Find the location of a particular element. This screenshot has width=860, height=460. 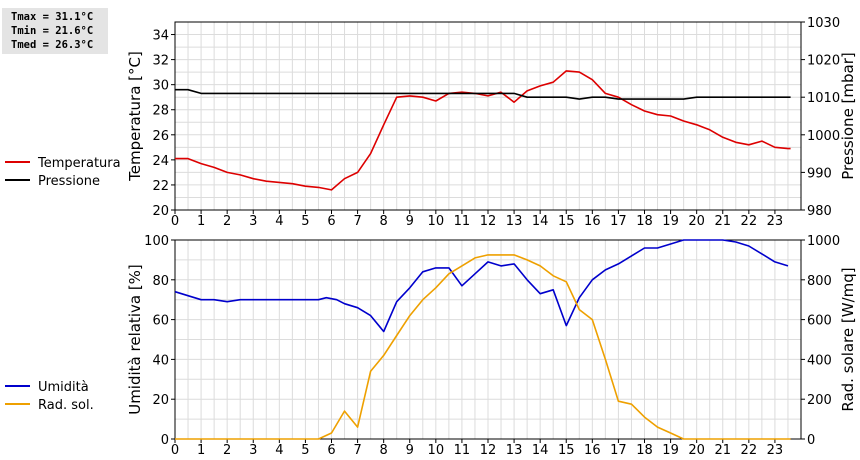

left-y-tick-label: 22 is located at coordinates (160, 186).